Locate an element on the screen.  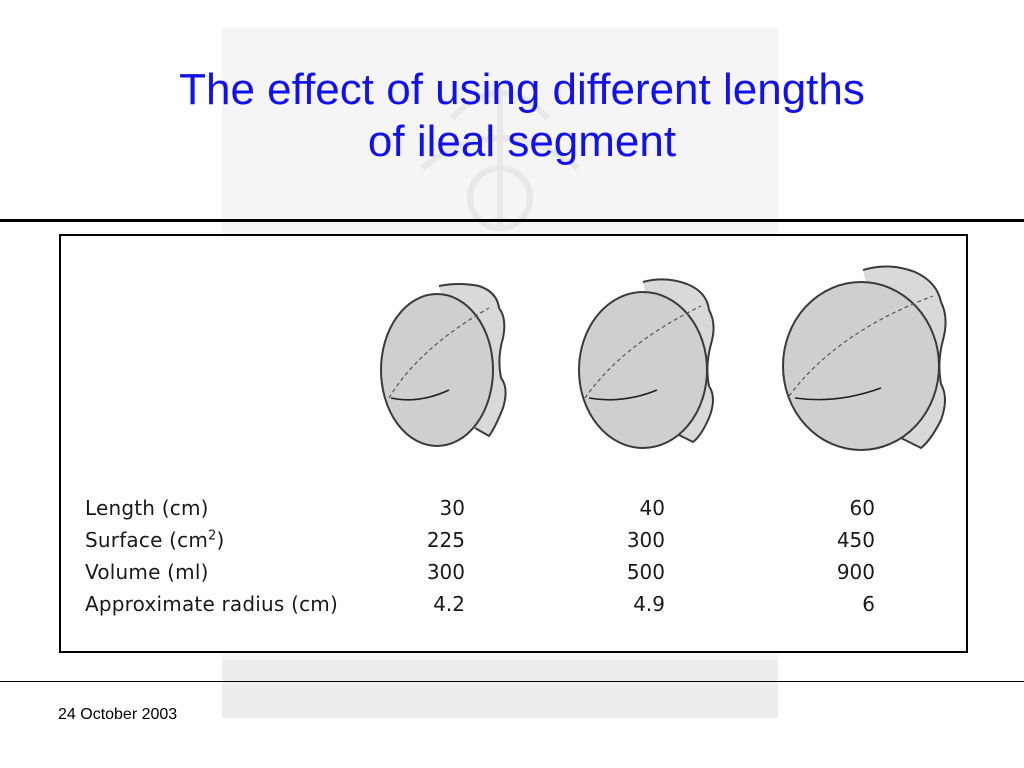
row-value-3: 60 is located at coordinates (862, 508).